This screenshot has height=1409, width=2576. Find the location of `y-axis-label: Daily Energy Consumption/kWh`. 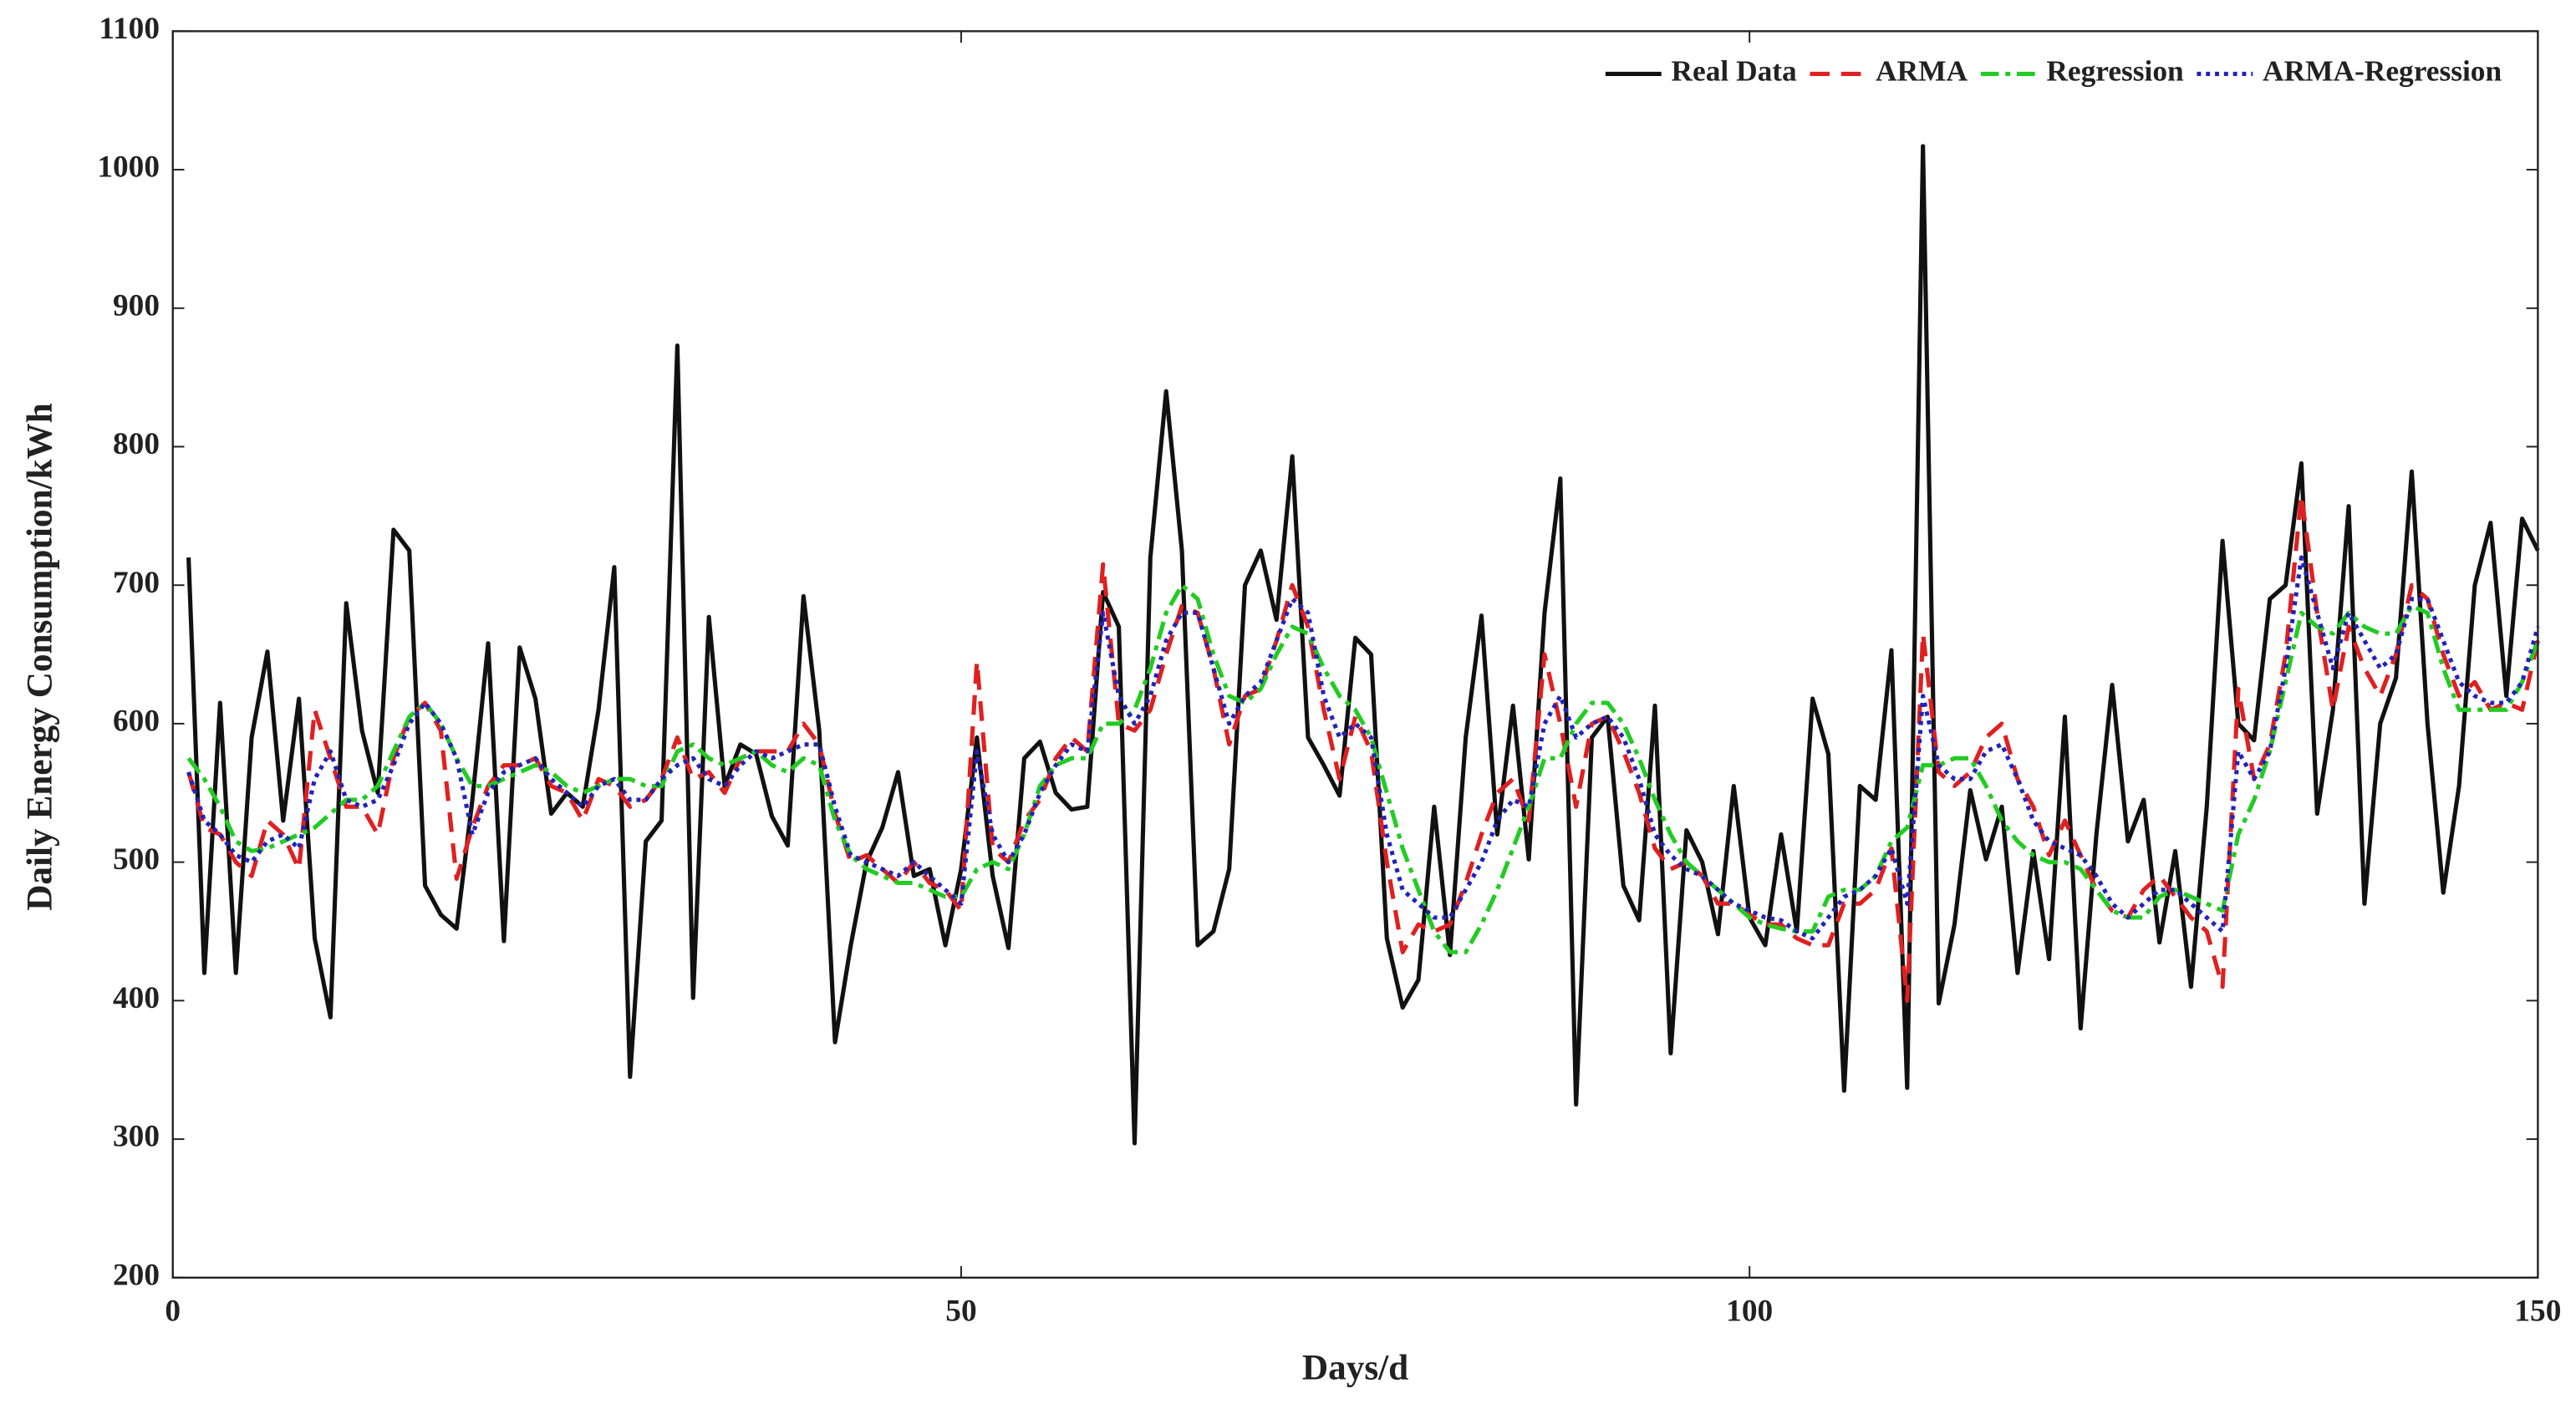

y-axis-label: Daily Energy Consumption/kWh is located at coordinates (39, 657).